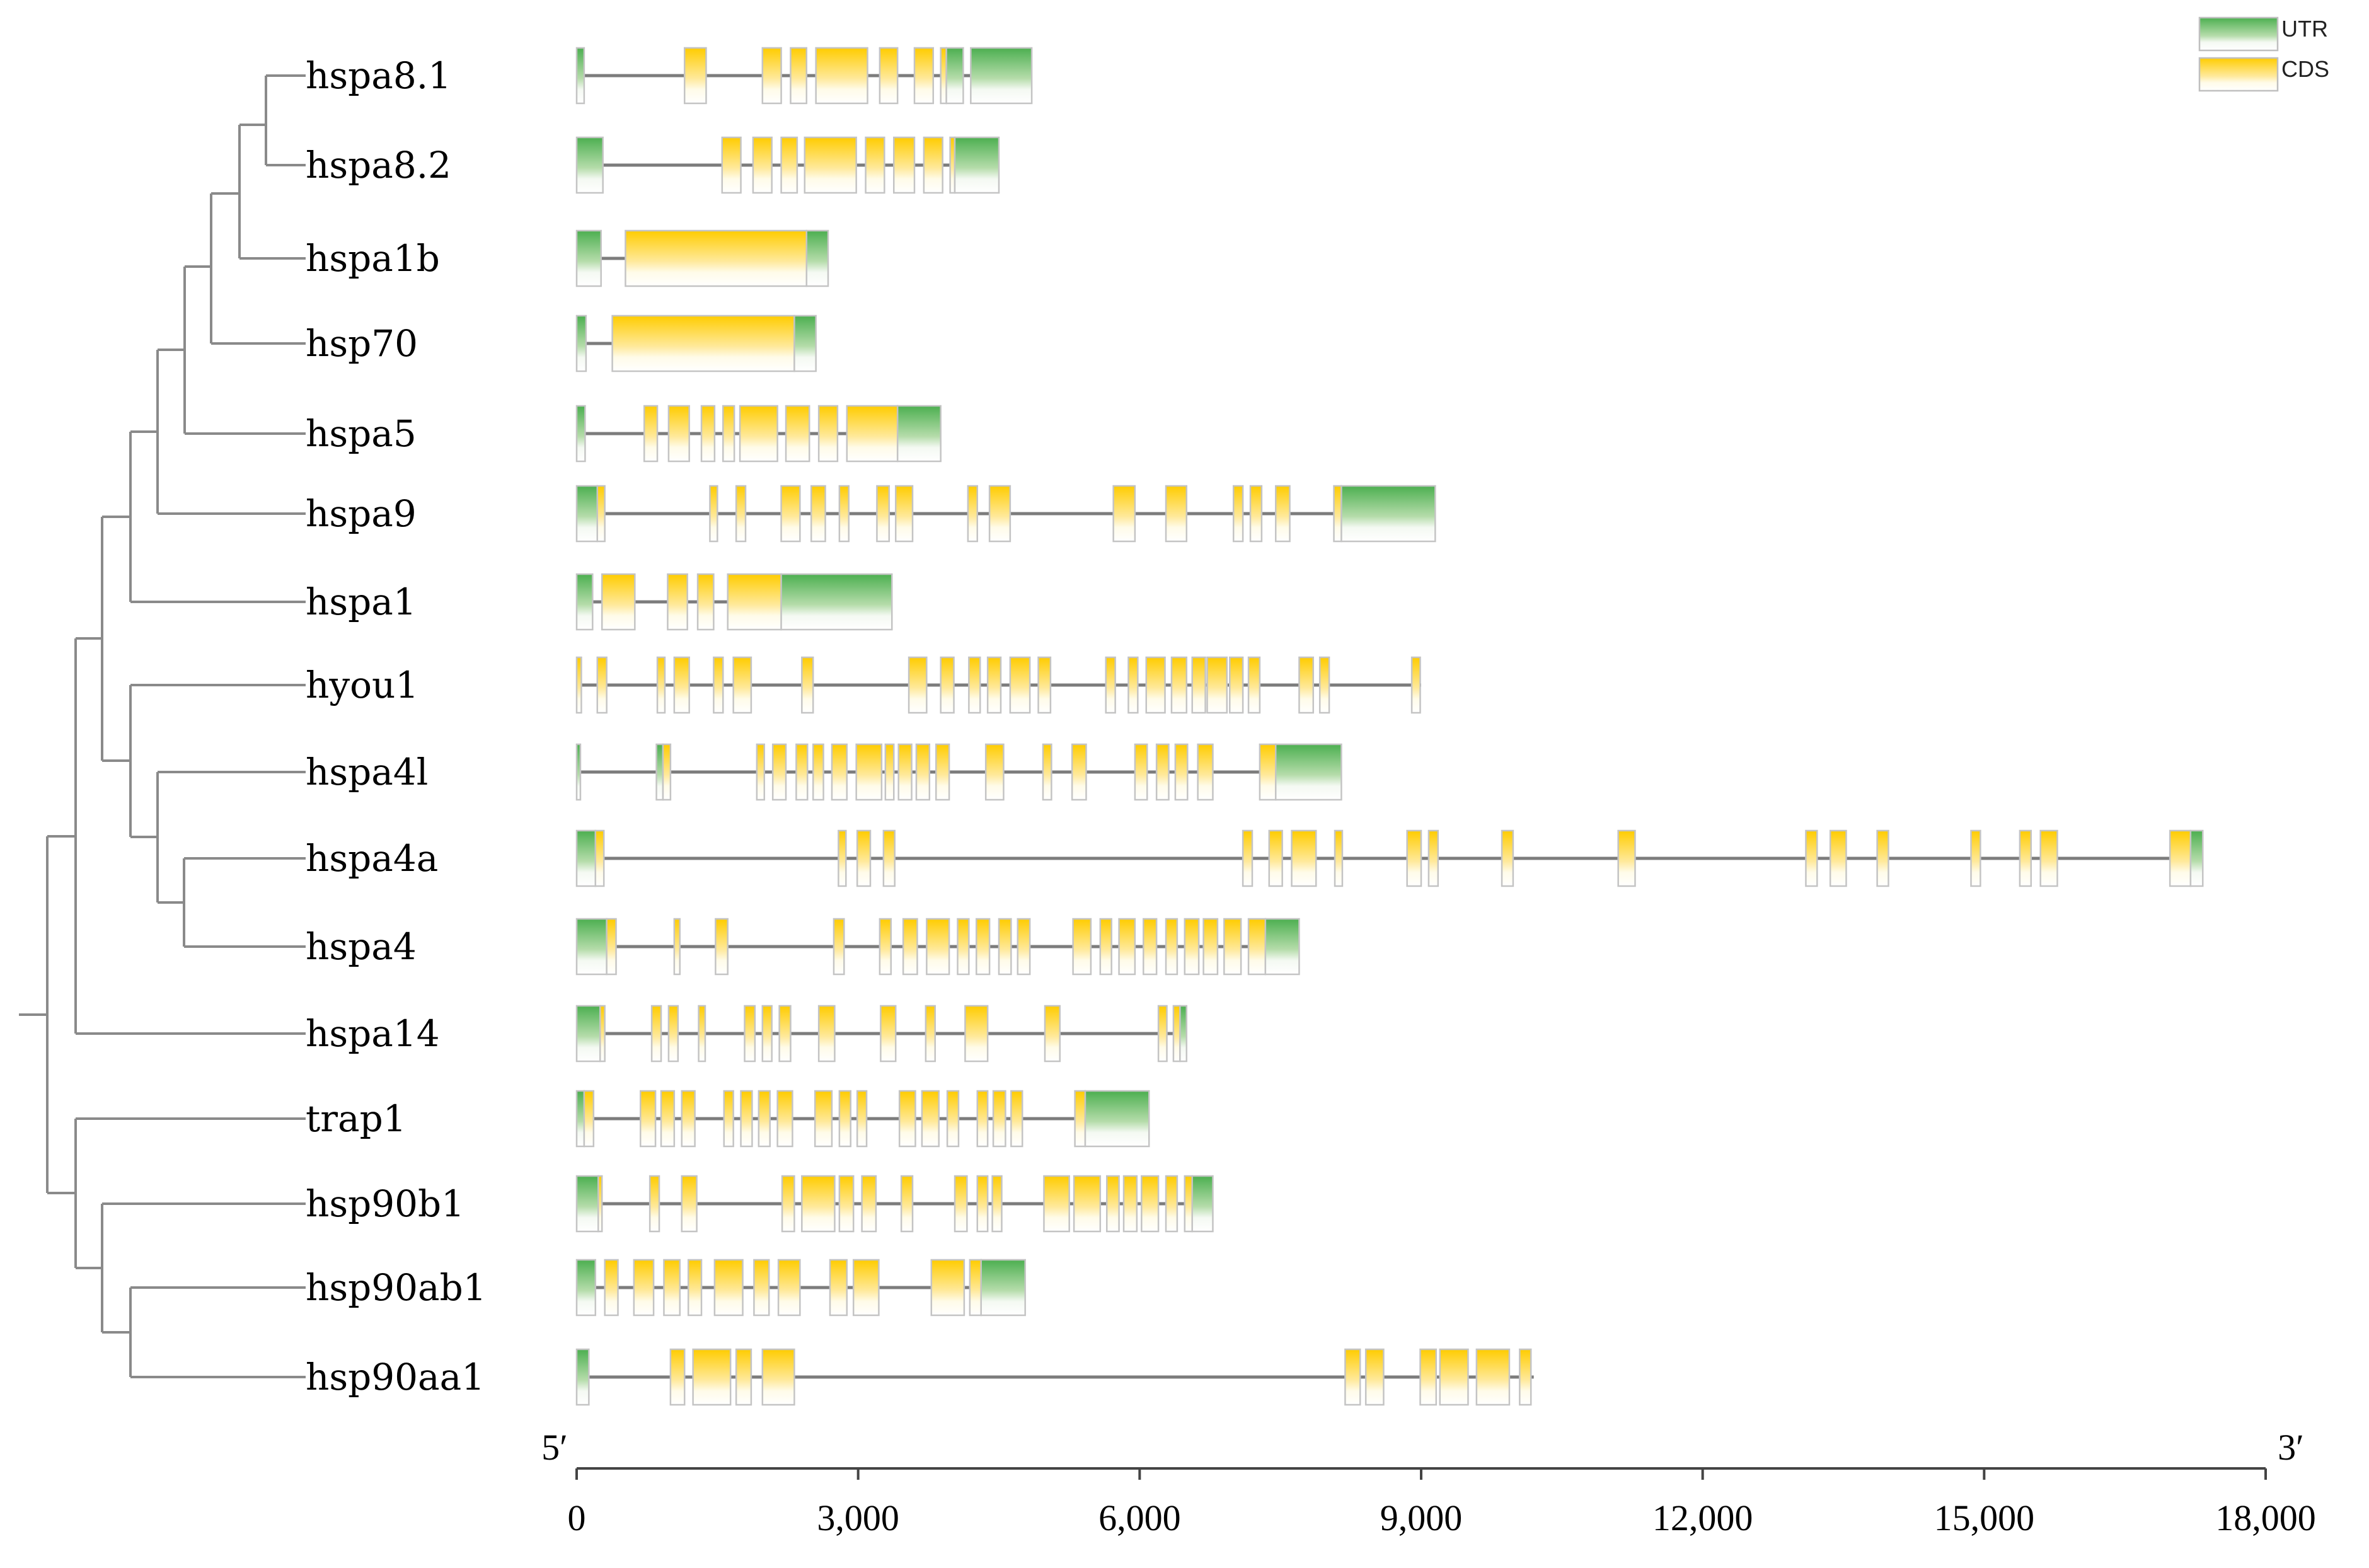  What do you see at coordinates (373, 258) in the screenshot?
I see `gene-label: hspa1b` at bounding box center [373, 258].